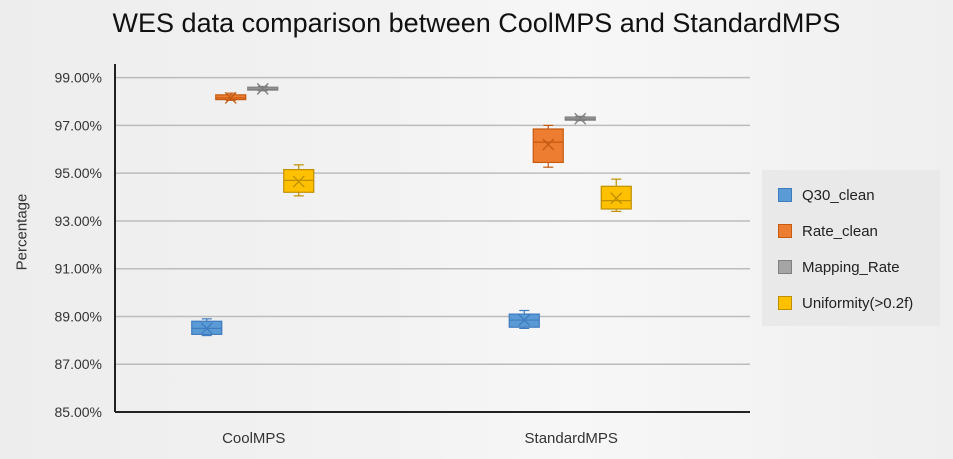 The height and width of the screenshot is (459, 953). I want to click on y-tick-label: 93.00%, so click(78, 221).